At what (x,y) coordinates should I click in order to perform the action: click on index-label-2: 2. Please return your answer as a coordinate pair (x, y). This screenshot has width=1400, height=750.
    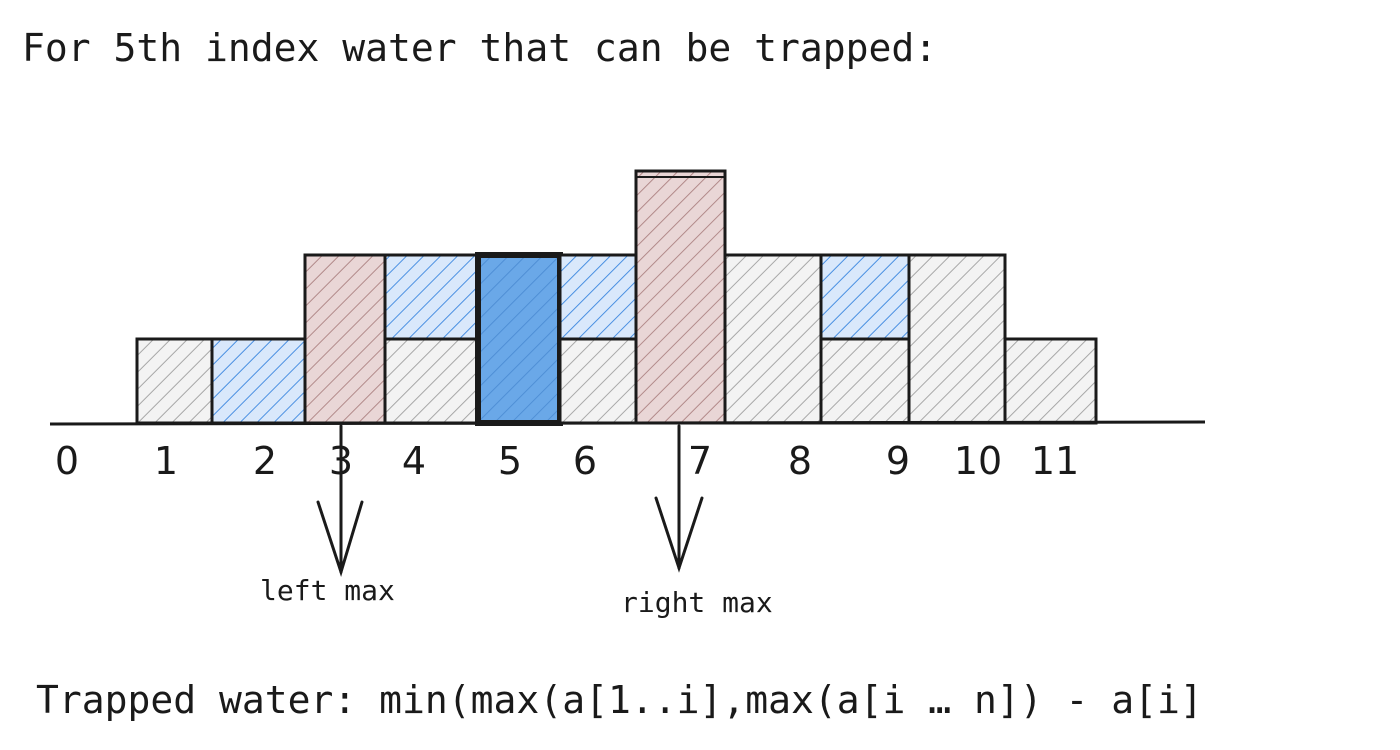
    Looking at the image, I should click on (265, 461).